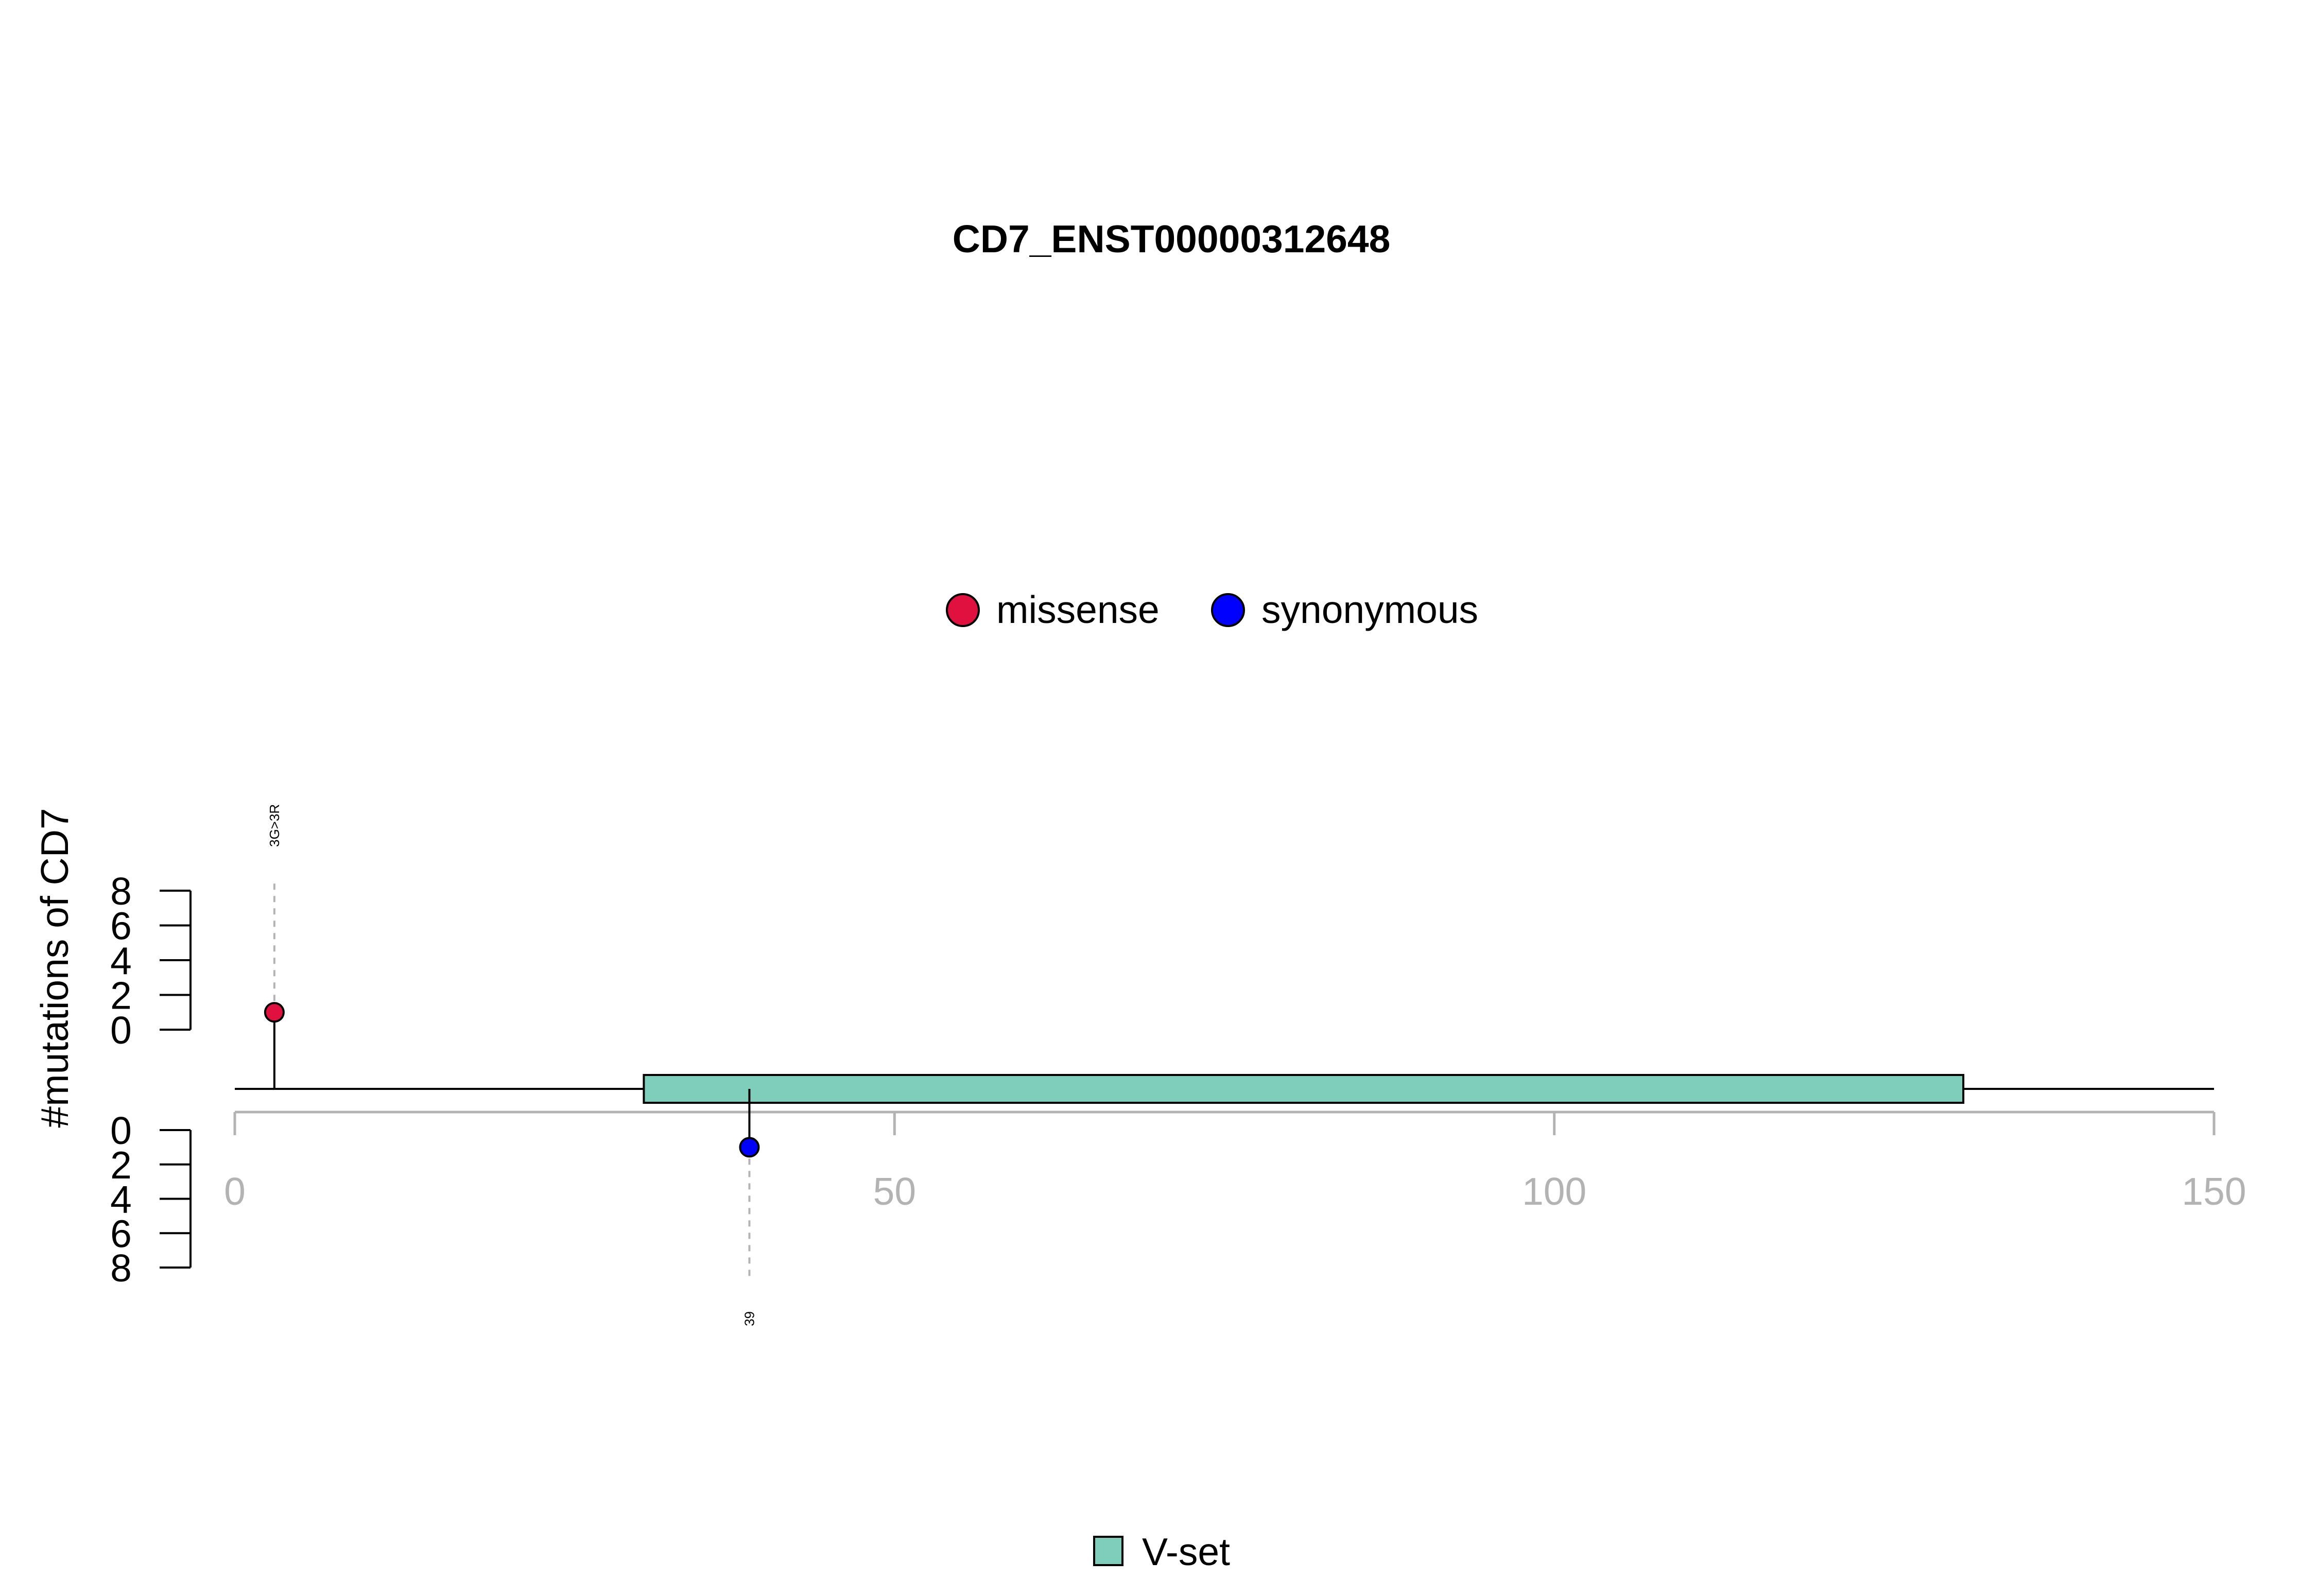  What do you see at coordinates (512, 1065) in the screenshot?
I see `mutation-layer: 3G>3R 39` at bounding box center [512, 1065].